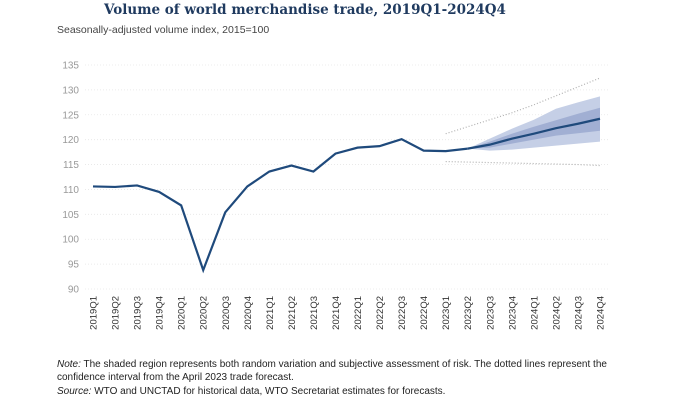 This screenshot has width=680, height=400. Describe the element at coordinates (601, 313) in the screenshot. I see `x-tick-label: 2024Q4` at that location.